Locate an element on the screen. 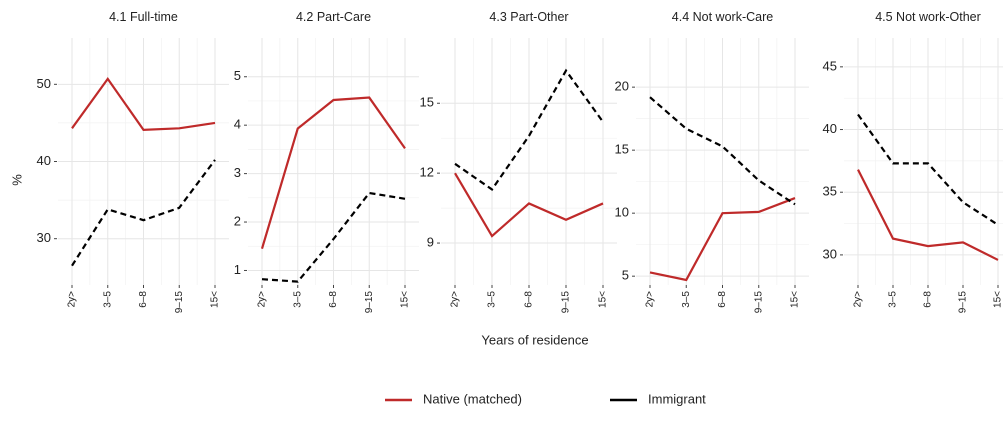 The height and width of the screenshot is (442, 1003). legend-label: Native (matched) is located at coordinates (472, 398).